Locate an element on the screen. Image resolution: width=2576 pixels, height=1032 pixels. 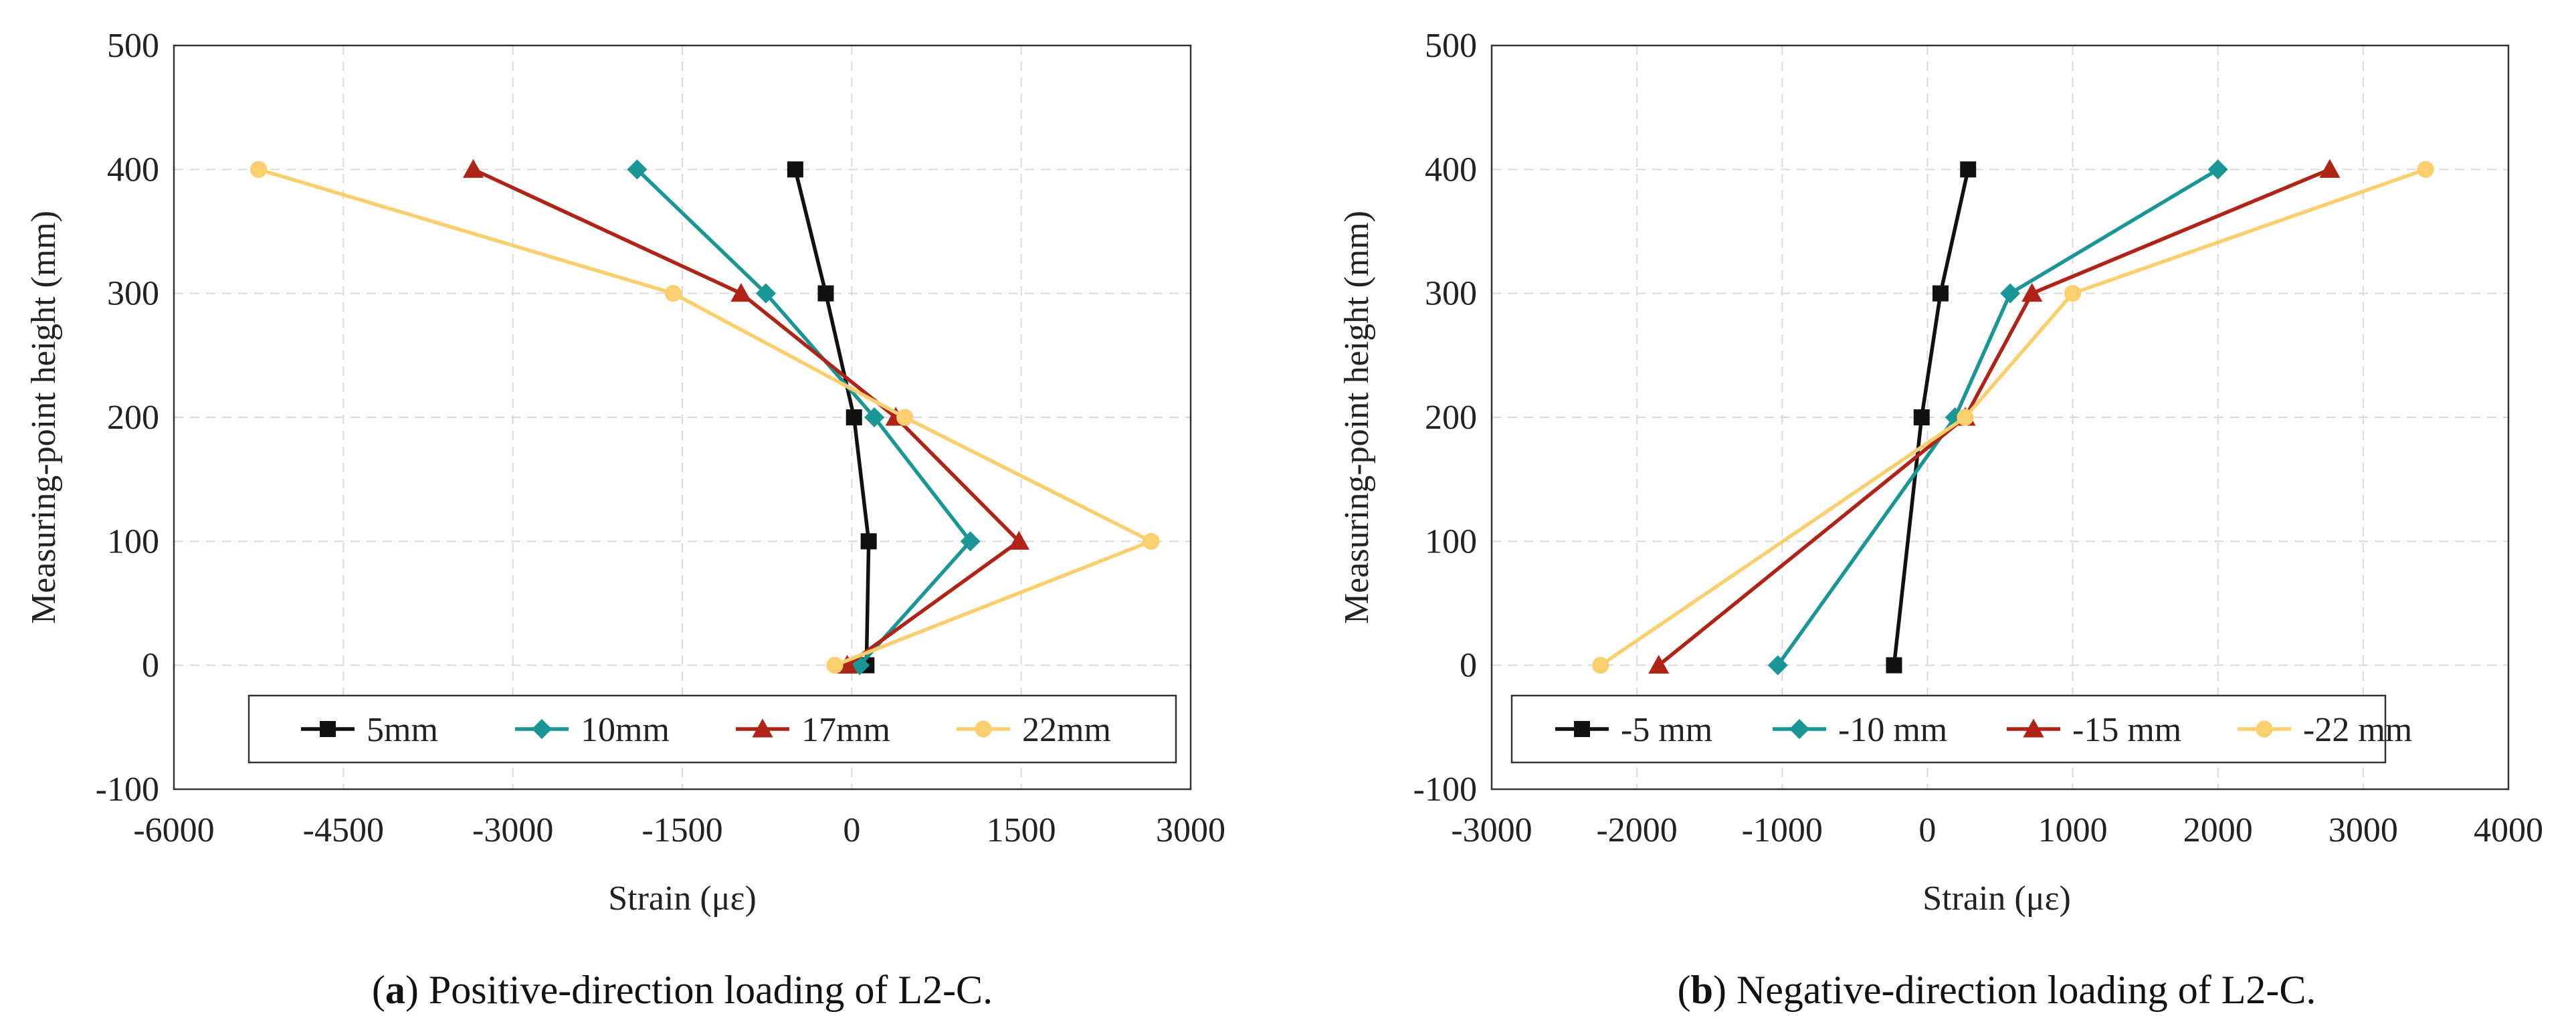
x-tick-label: -6000 is located at coordinates (173, 830).